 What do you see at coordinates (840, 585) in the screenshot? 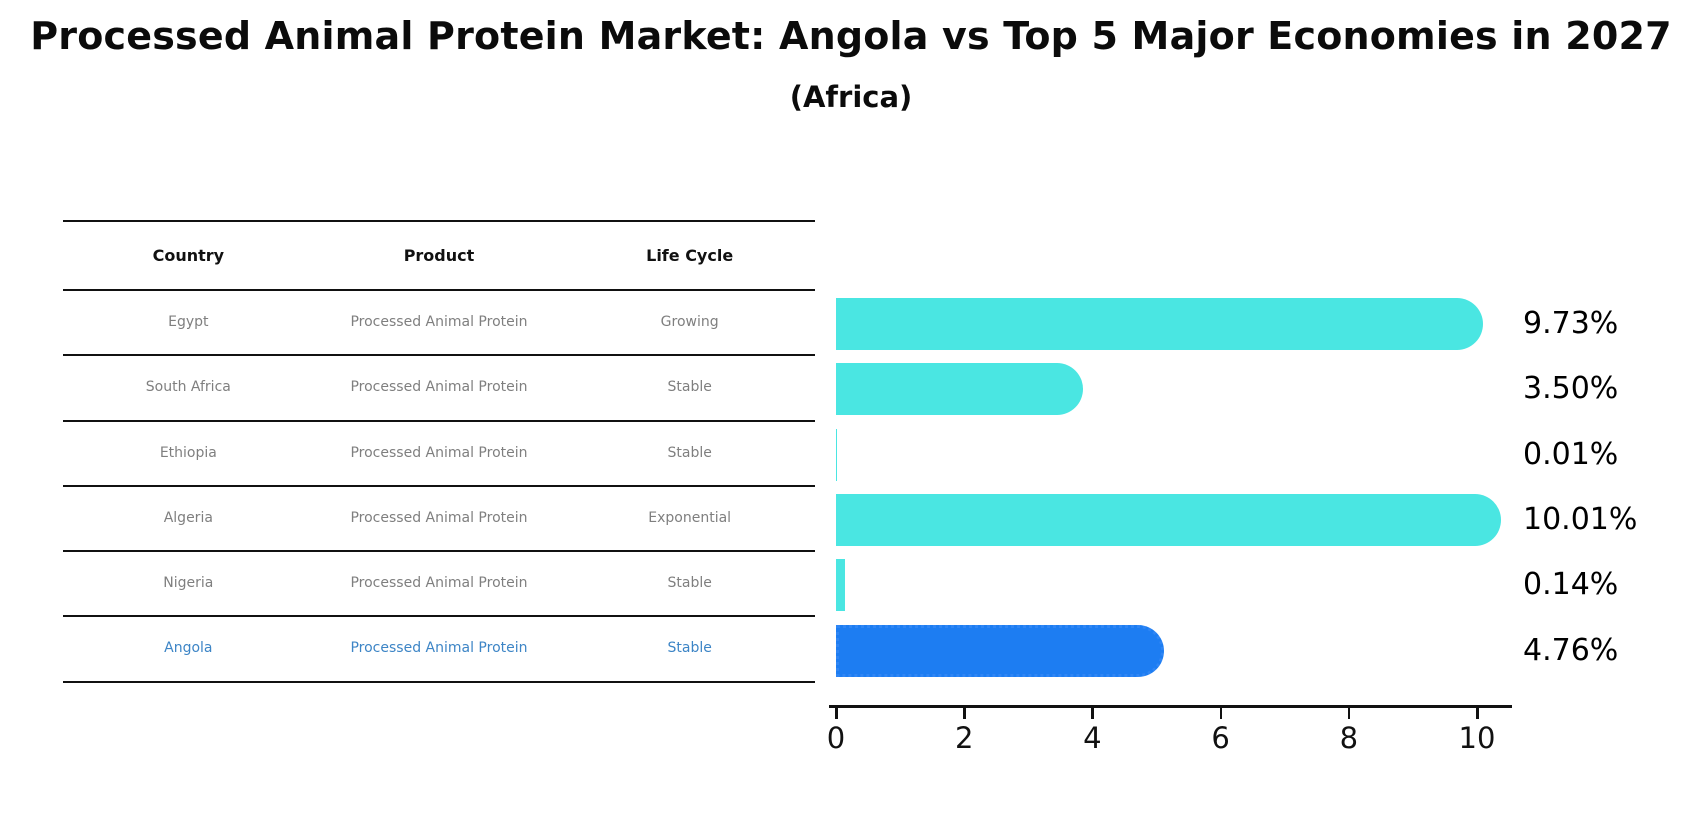
I see `bar-nigeria` at bounding box center [840, 585].